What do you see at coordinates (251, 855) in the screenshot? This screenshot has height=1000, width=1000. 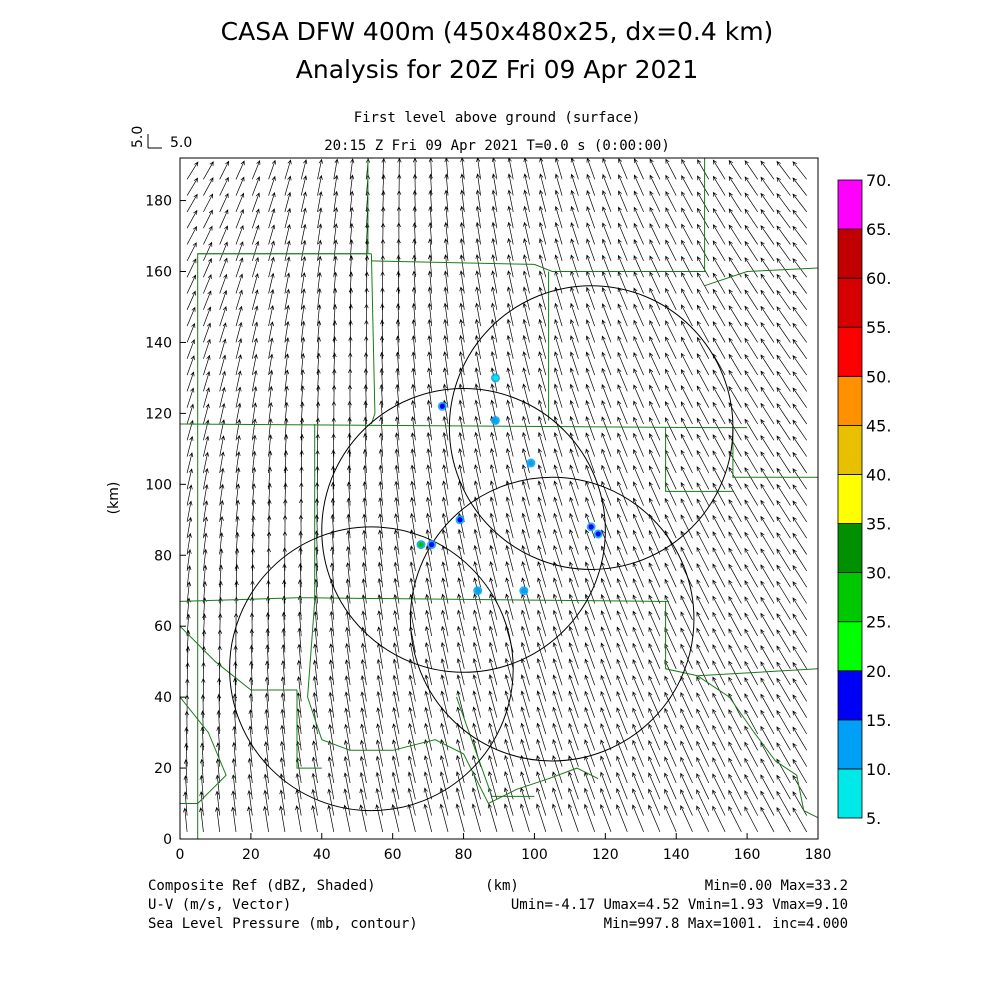 I see `x-tick-label: 20` at bounding box center [251, 855].